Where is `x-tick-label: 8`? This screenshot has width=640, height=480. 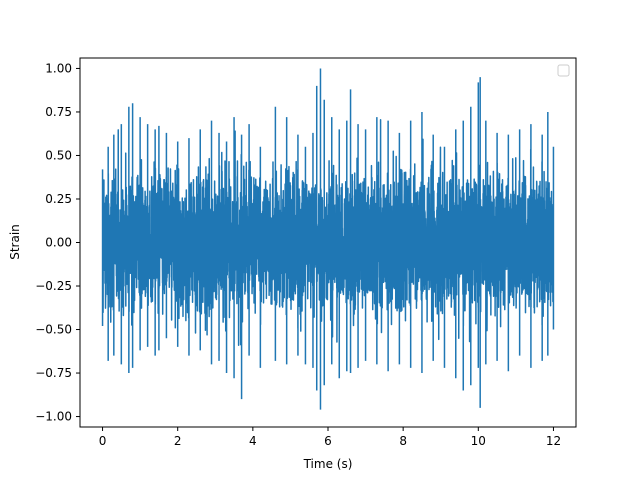
x-tick-label: 8 is located at coordinates (403, 441).